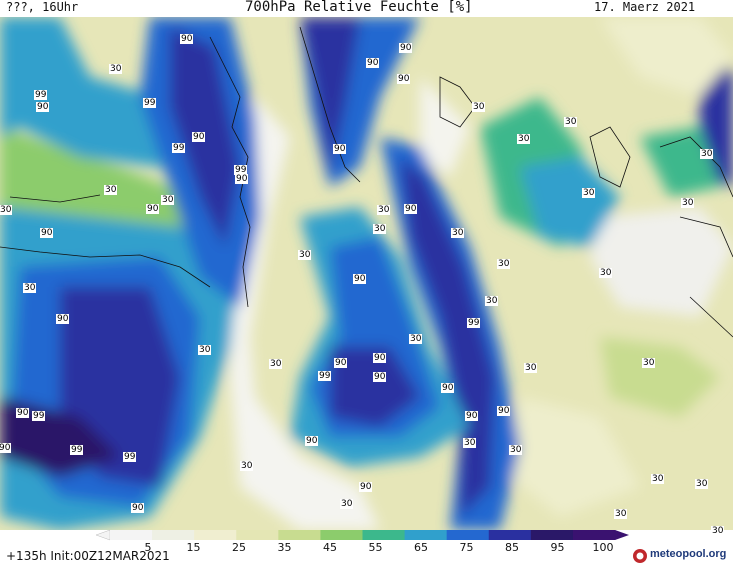  I want to click on scale-arrow-right, so click(622, 535).